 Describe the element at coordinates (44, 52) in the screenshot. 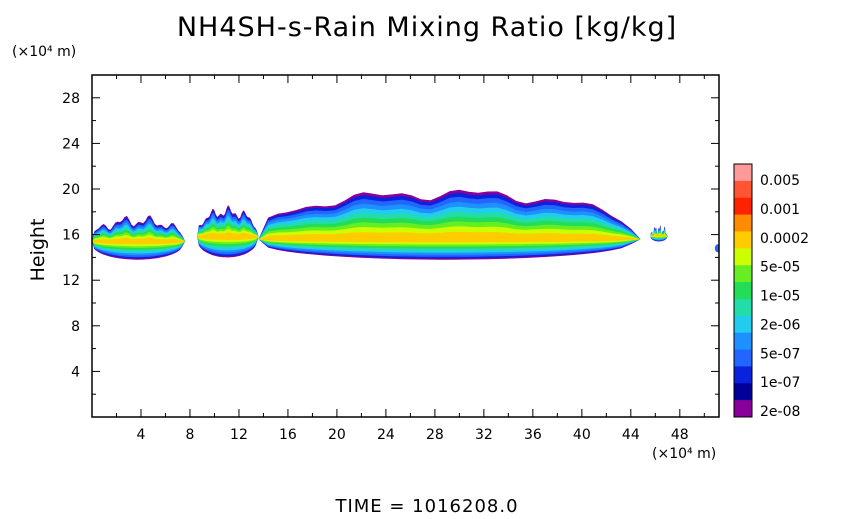

I see `y-axis-unit: (×10⁴ m)` at that location.